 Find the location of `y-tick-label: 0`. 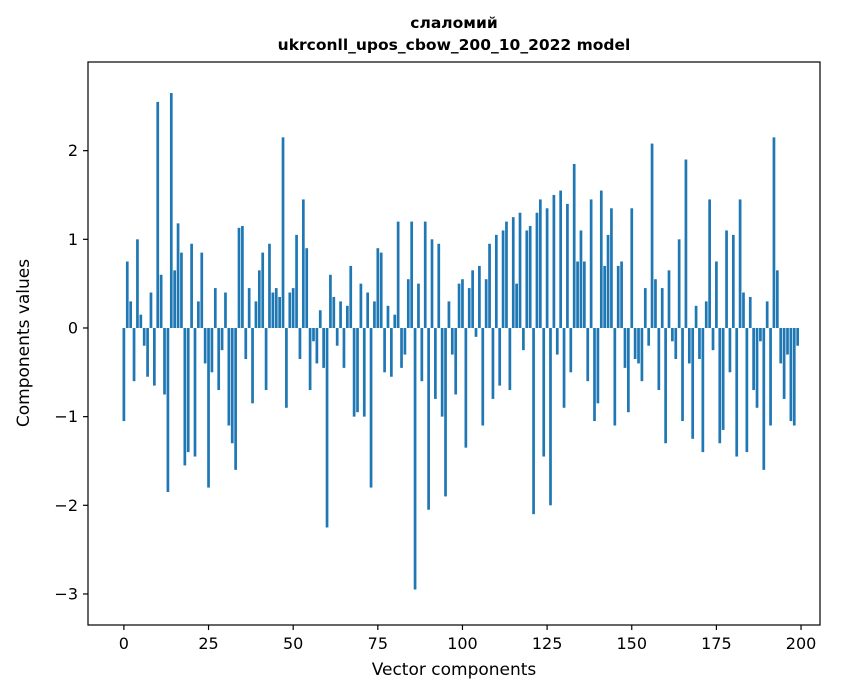

y-tick-label: 0 is located at coordinates (73, 327).